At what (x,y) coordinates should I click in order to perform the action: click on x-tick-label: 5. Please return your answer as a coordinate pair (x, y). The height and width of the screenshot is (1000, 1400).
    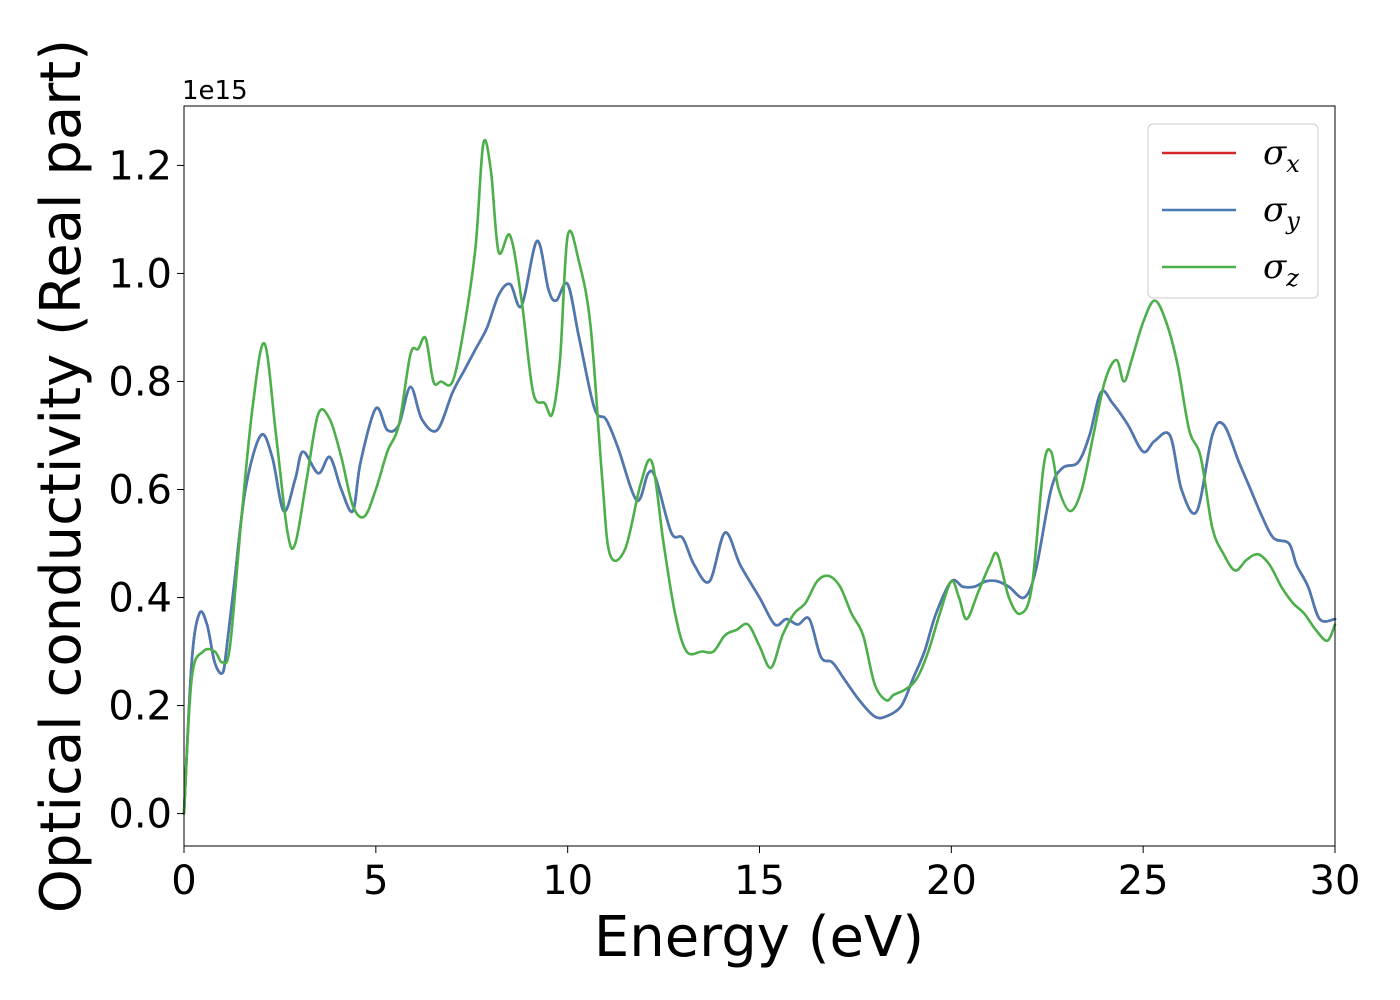
    Looking at the image, I should click on (375, 881).